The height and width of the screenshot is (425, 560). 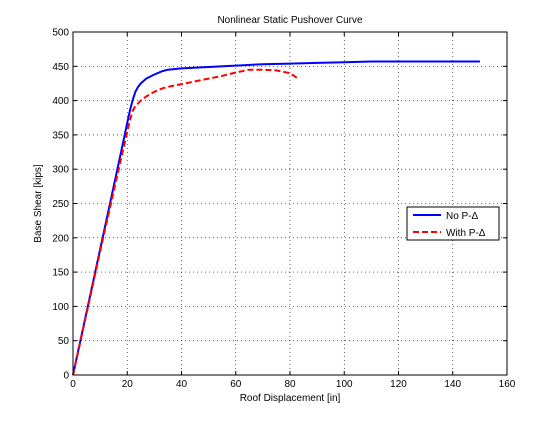 What do you see at coordinates (452, 384) in the screenshot?
I see `x-tick-label: 140` at bounding box center [452, 384].